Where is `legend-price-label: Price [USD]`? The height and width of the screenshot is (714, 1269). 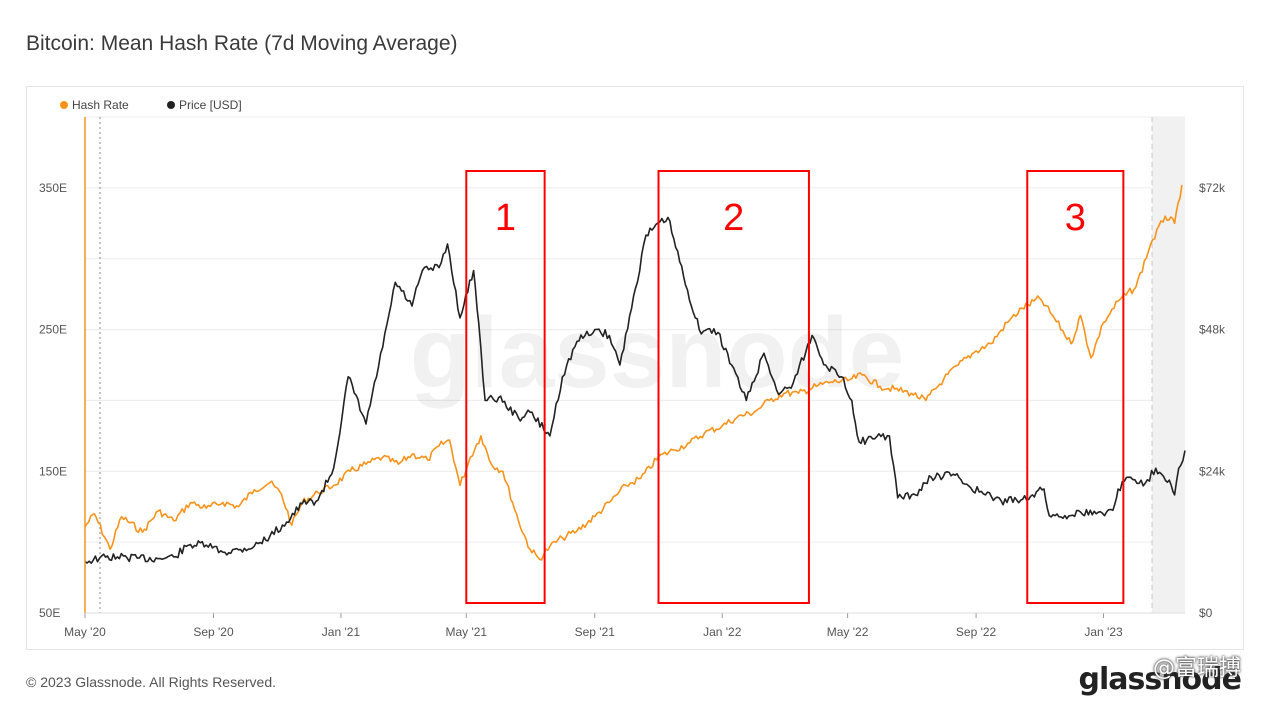
legend-price-label: Price [USD] is located at coordinates (210, 105).